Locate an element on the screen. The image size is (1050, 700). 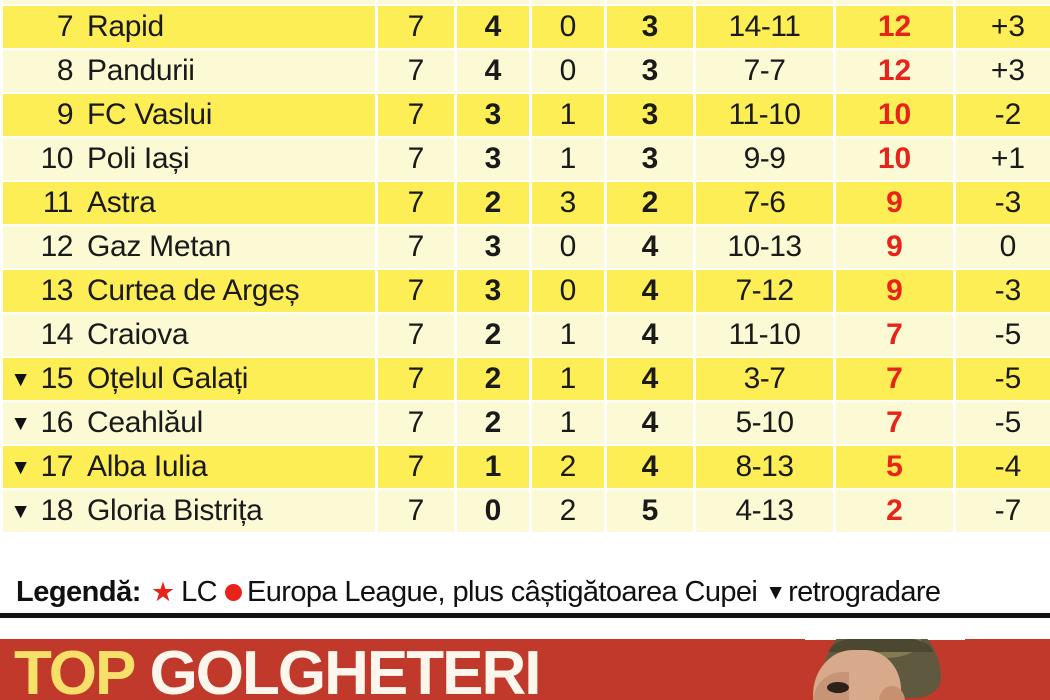
team-name: Pandurii is located at coordinates (141, 70).